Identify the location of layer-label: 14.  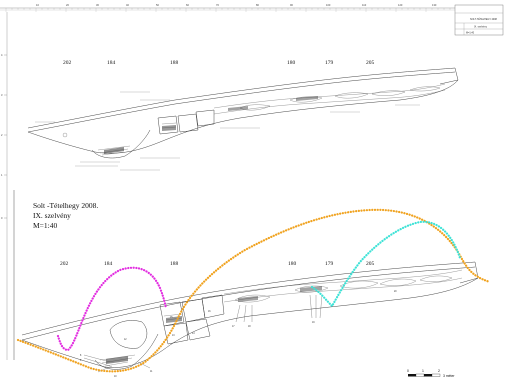
(193, 334).